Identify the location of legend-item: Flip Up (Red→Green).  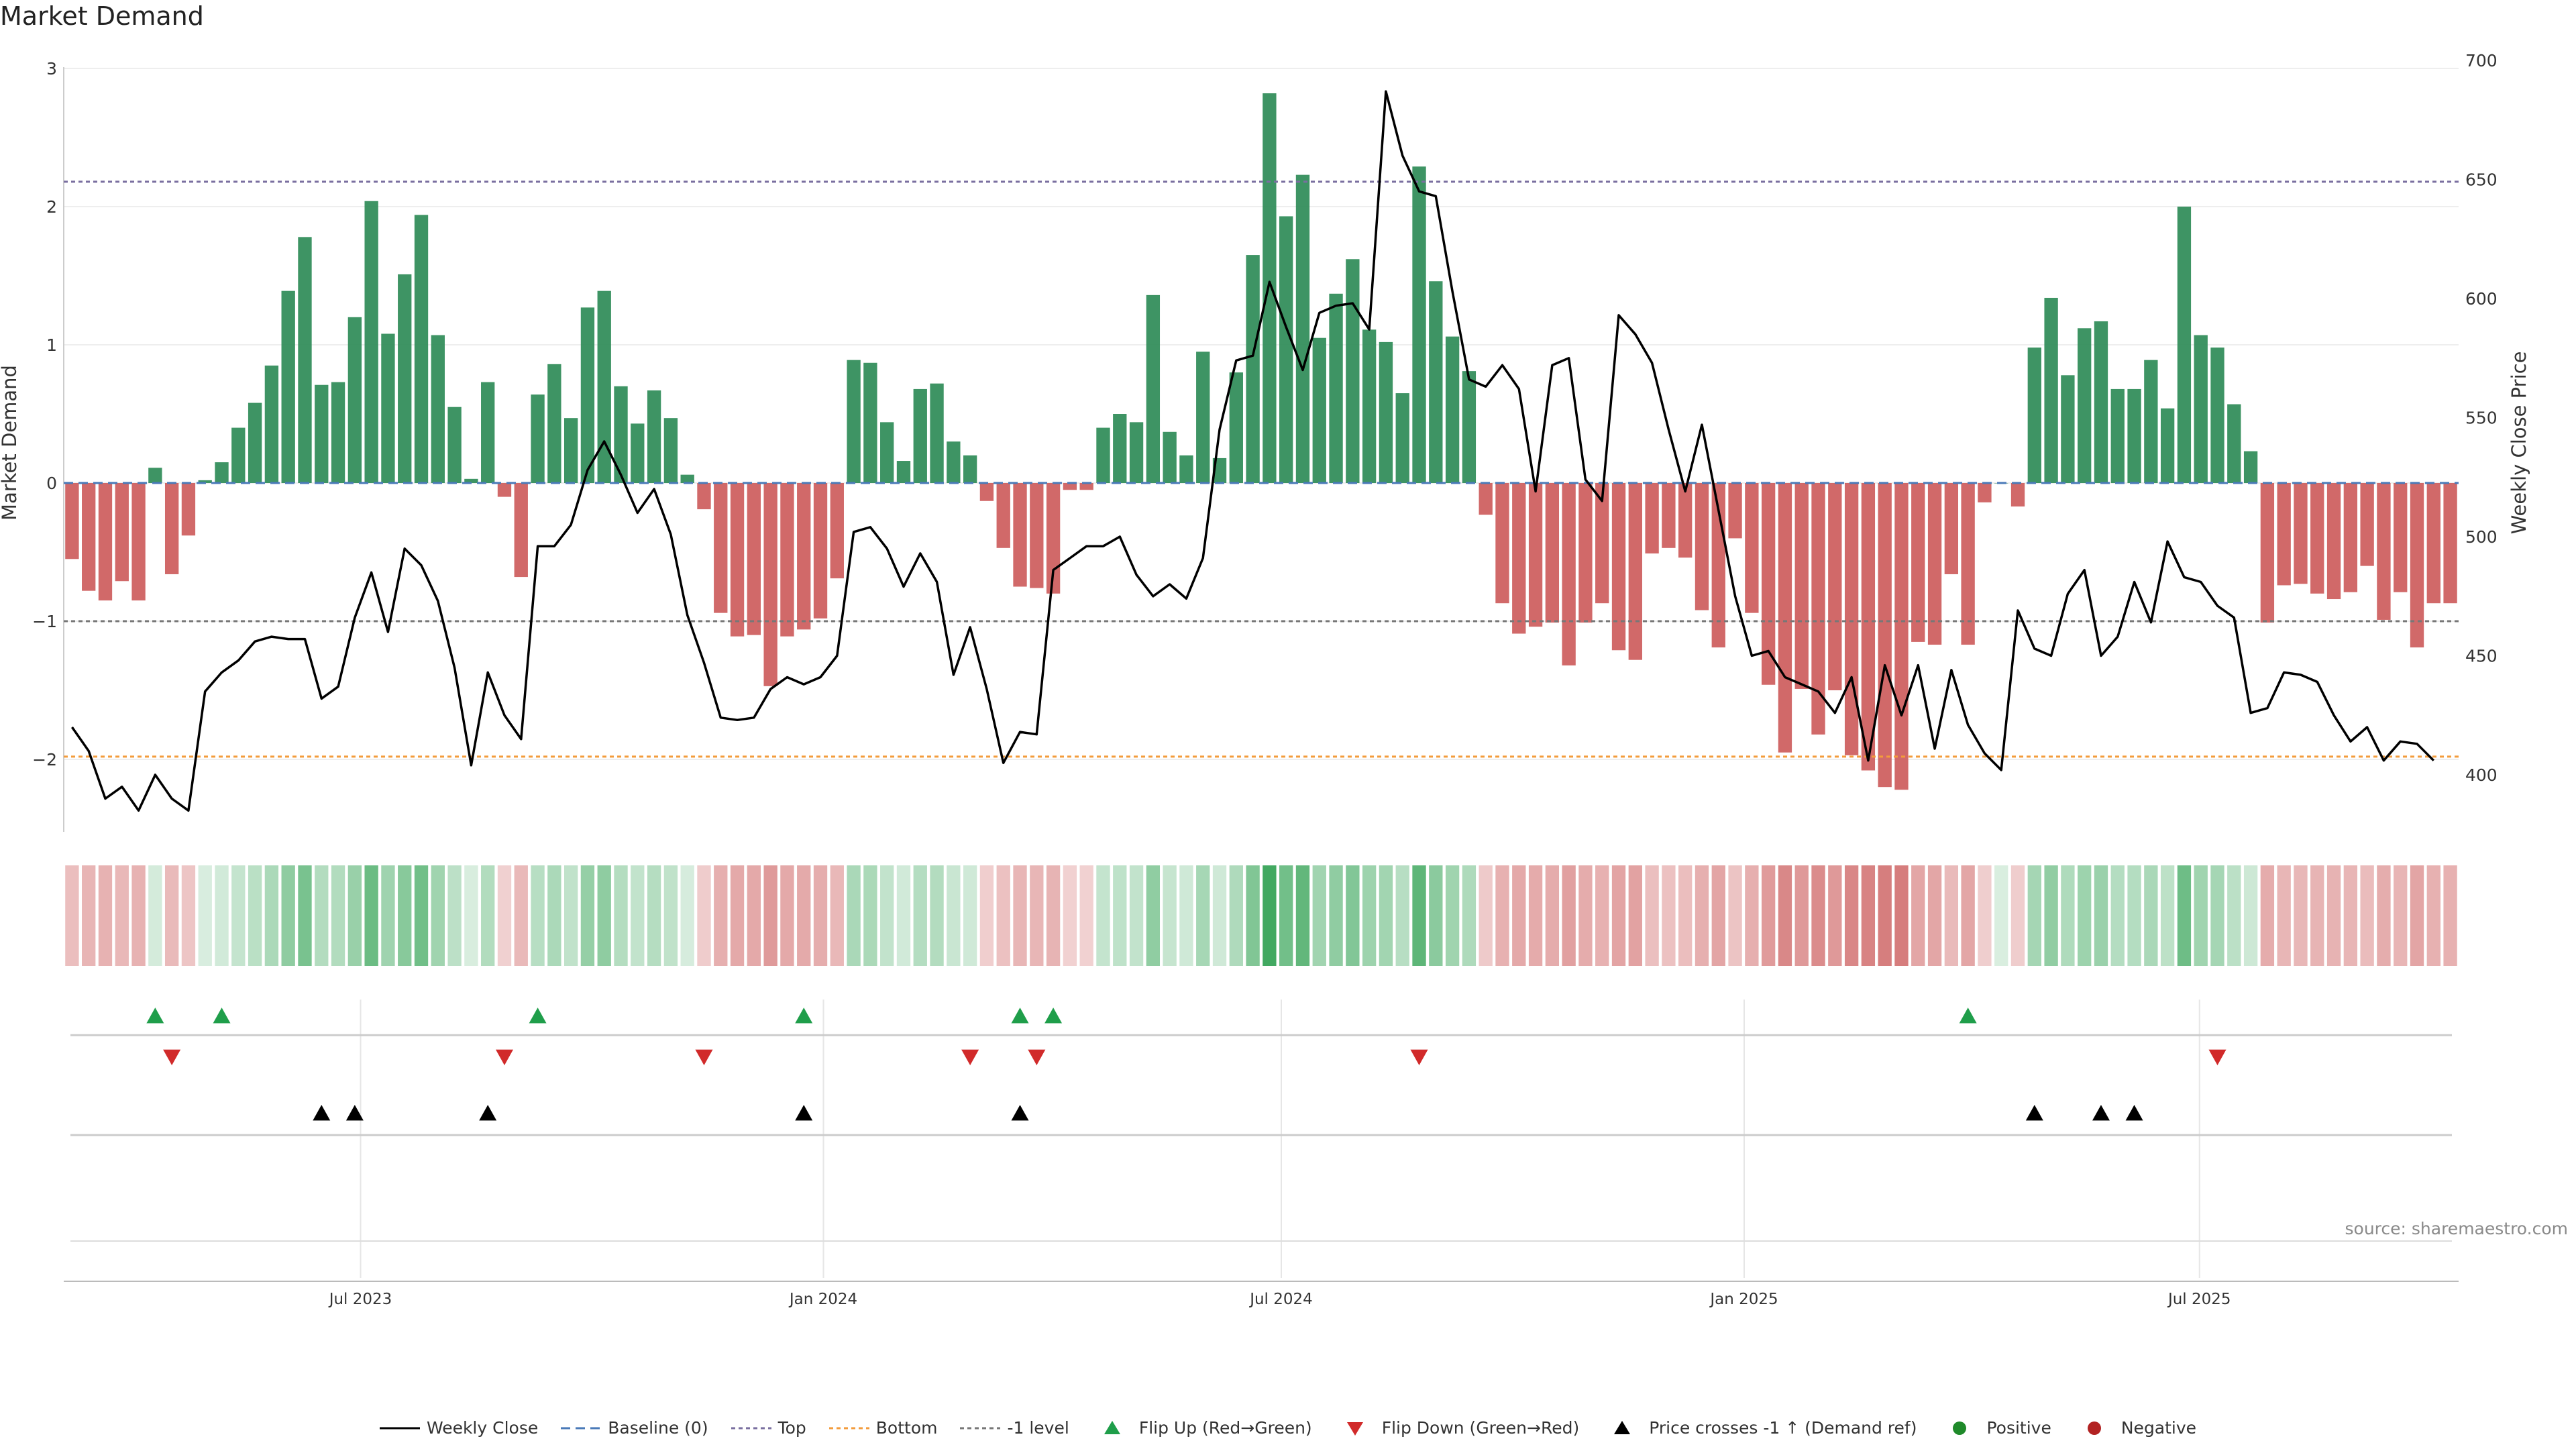
(1202, 1428).